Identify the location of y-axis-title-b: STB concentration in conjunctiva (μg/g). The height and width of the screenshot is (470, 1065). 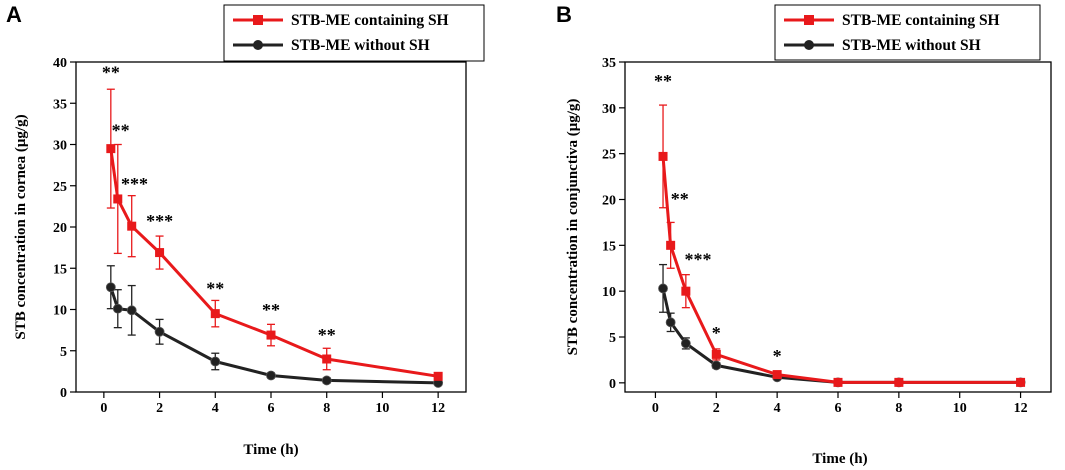
(573, 227).